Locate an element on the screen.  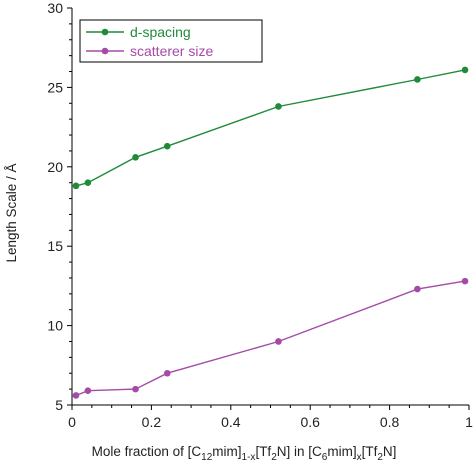
legend-box is located at coordinates (171, 41).